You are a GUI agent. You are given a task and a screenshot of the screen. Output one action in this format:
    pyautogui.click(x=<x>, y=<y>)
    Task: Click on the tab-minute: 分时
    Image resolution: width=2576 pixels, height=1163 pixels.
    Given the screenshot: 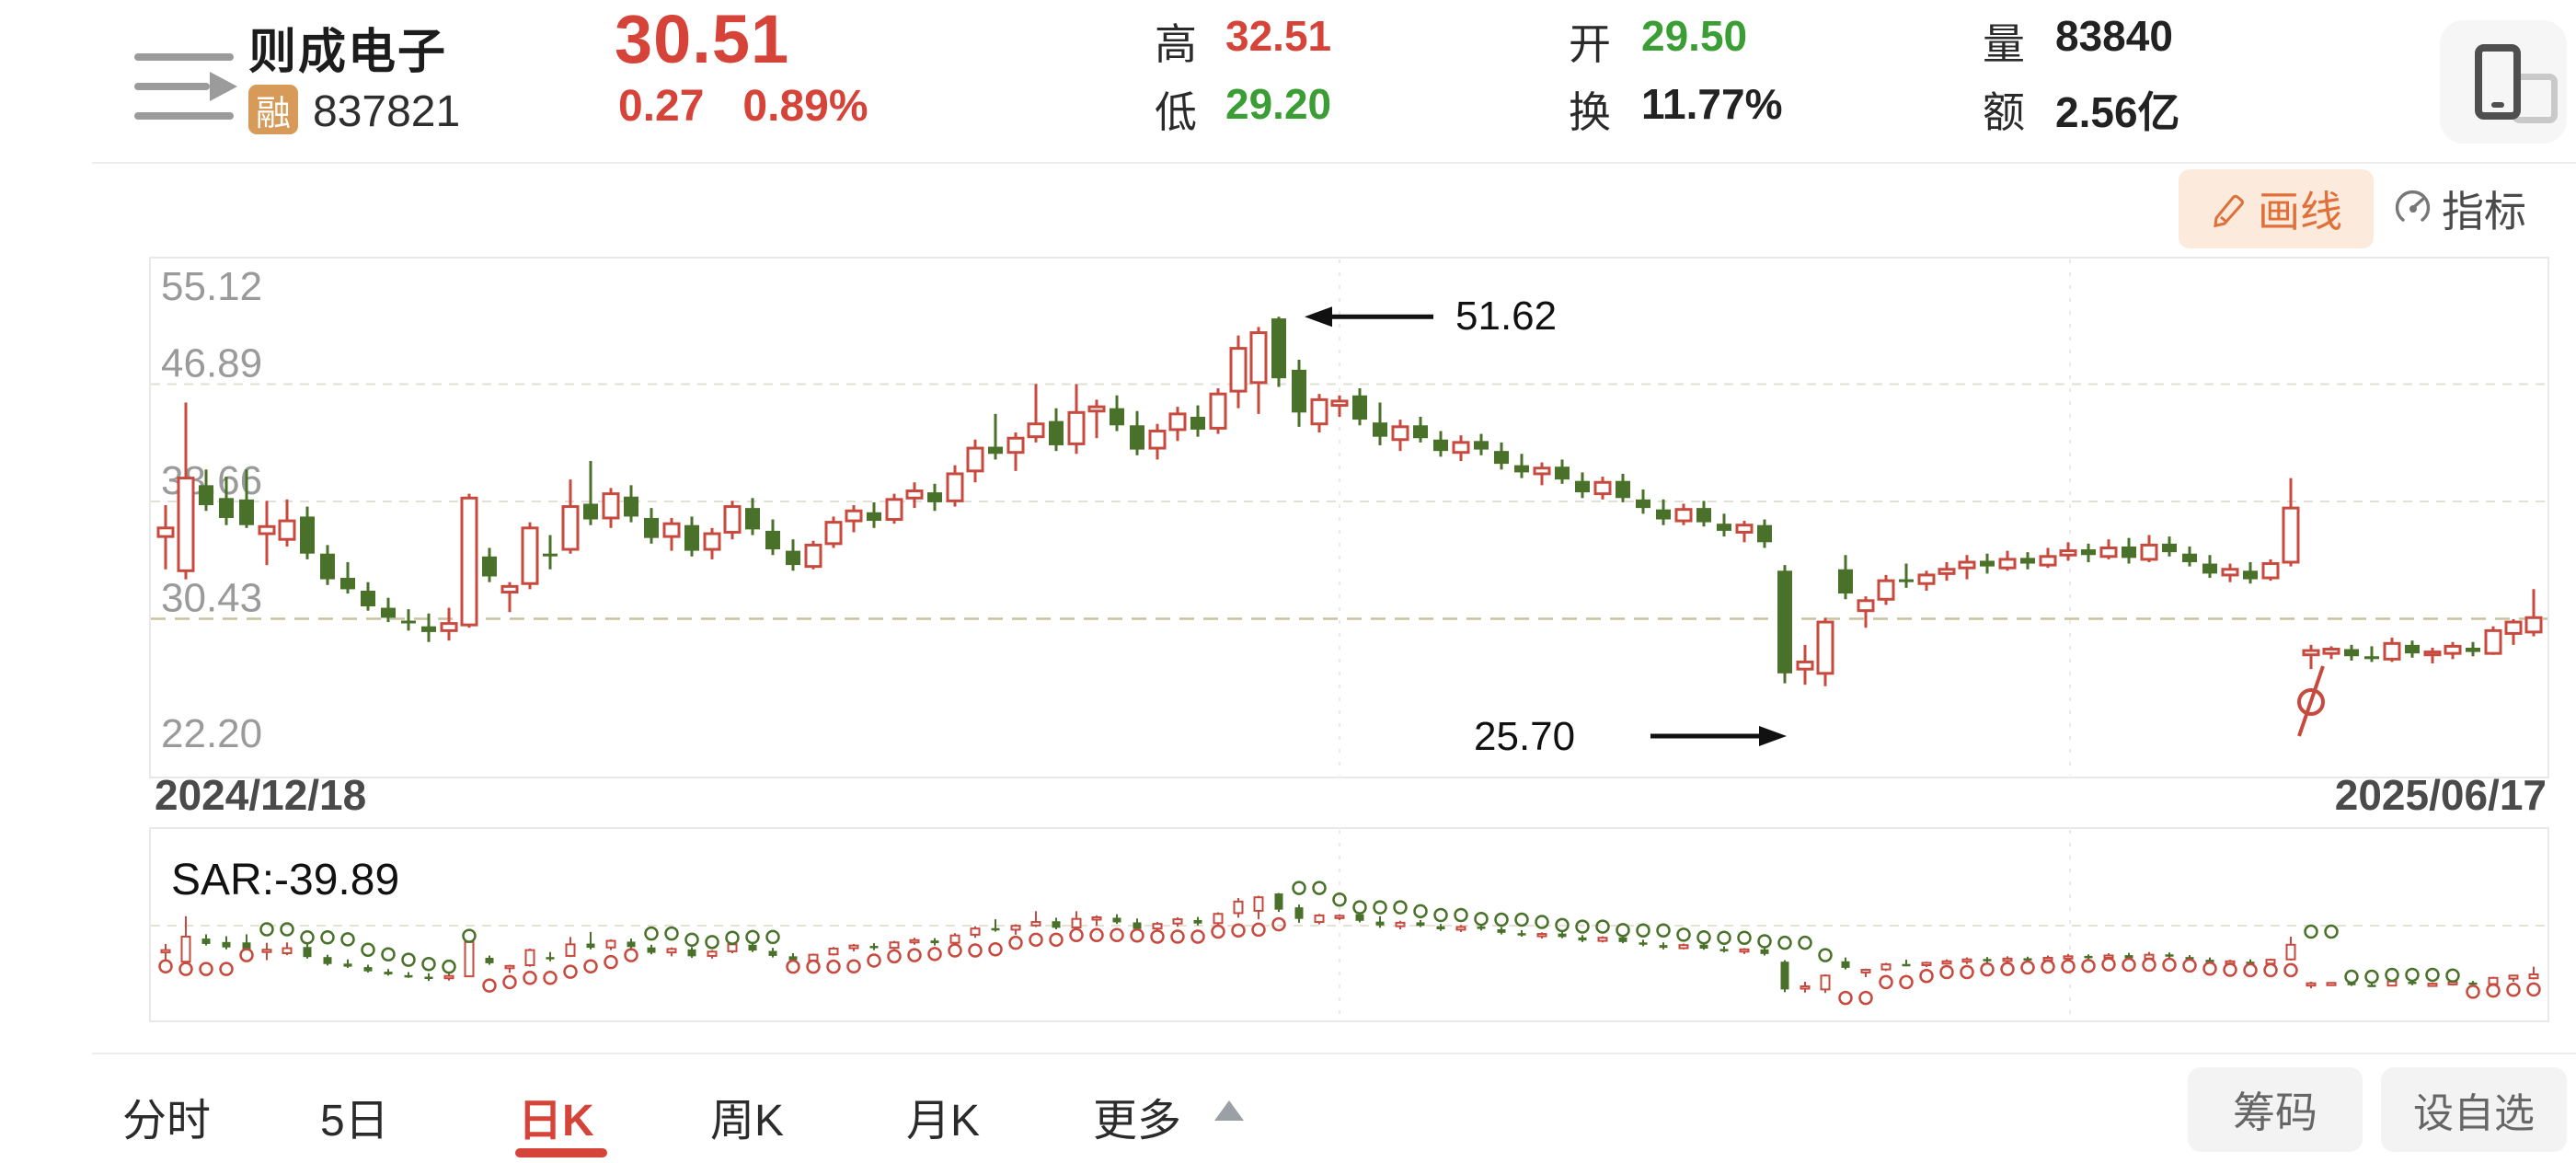 What is the action you would take?
    pyautogui.click(x=167, y=1121)
    